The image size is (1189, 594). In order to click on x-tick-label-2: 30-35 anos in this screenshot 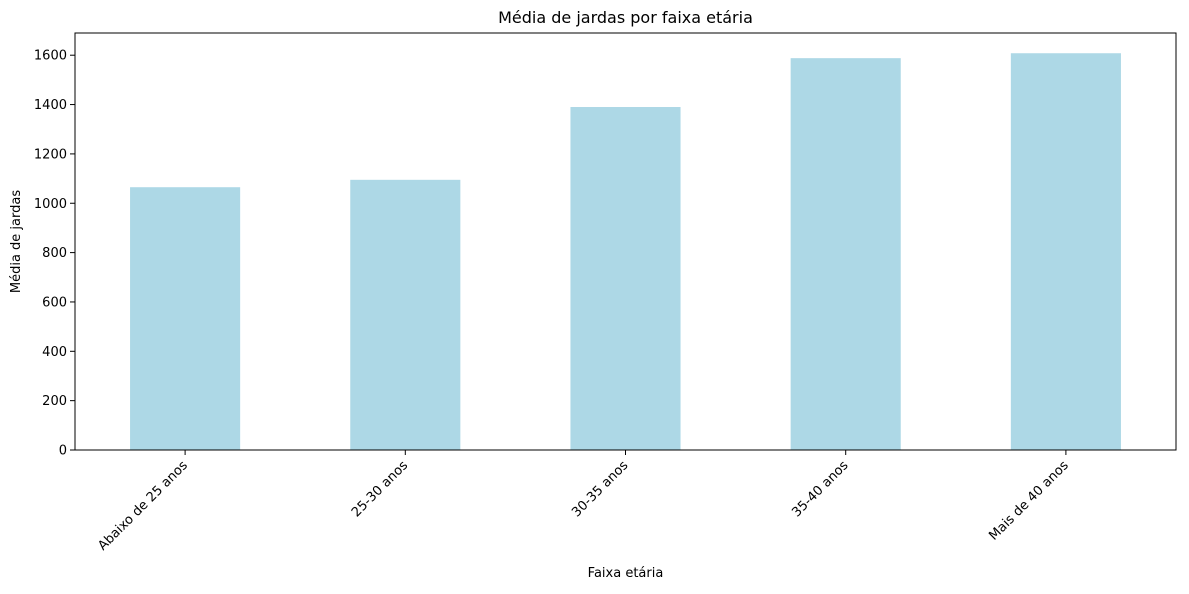, I will do `click(600, 489)`.